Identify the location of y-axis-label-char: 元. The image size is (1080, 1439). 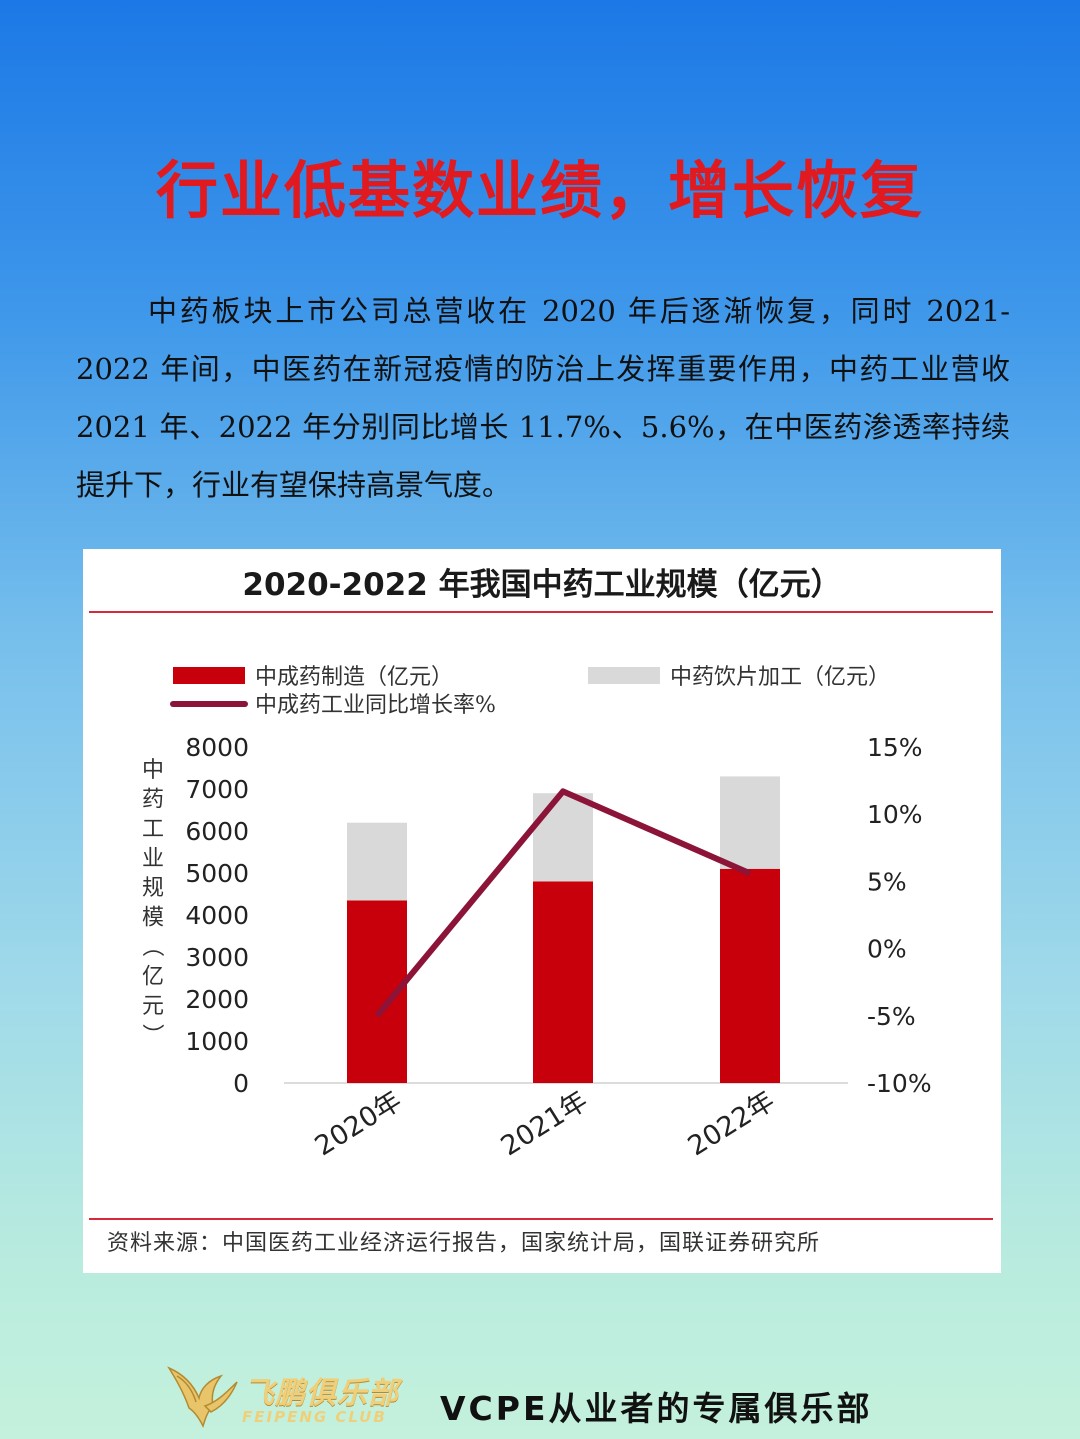
(153, 1006).